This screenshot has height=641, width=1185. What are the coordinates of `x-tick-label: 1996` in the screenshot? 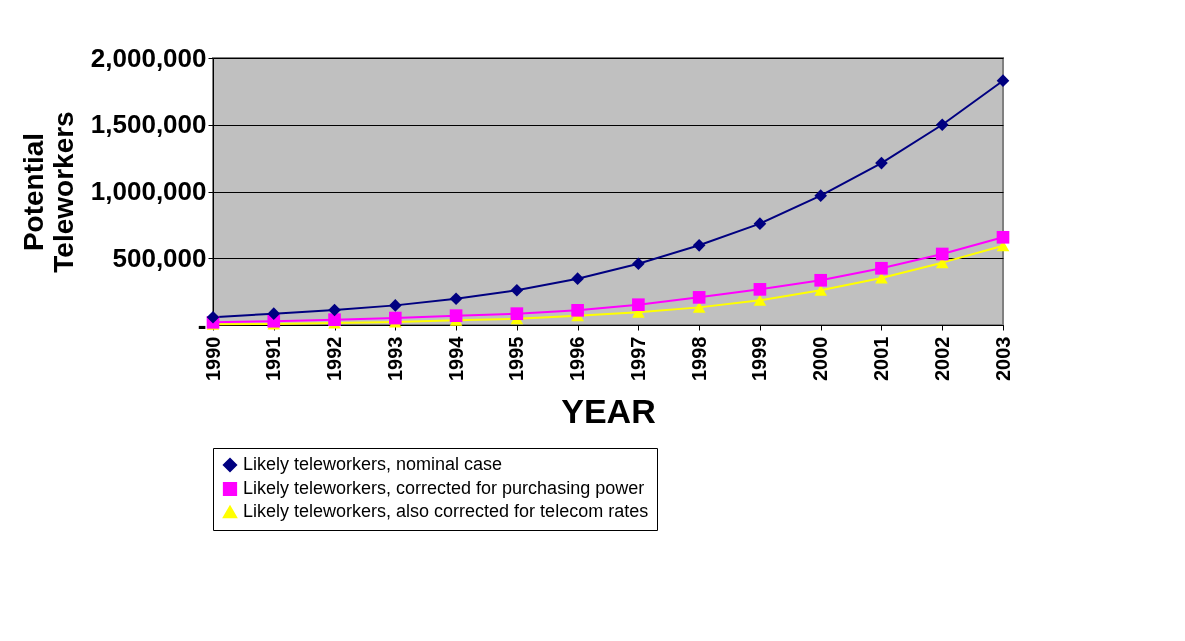 It's located at (577, 358).